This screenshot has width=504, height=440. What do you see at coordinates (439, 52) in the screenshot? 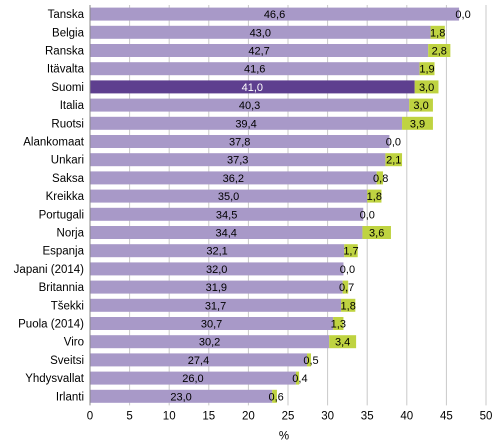
I see `value-label-extra: 2,8` at bounding box center [439, 52].